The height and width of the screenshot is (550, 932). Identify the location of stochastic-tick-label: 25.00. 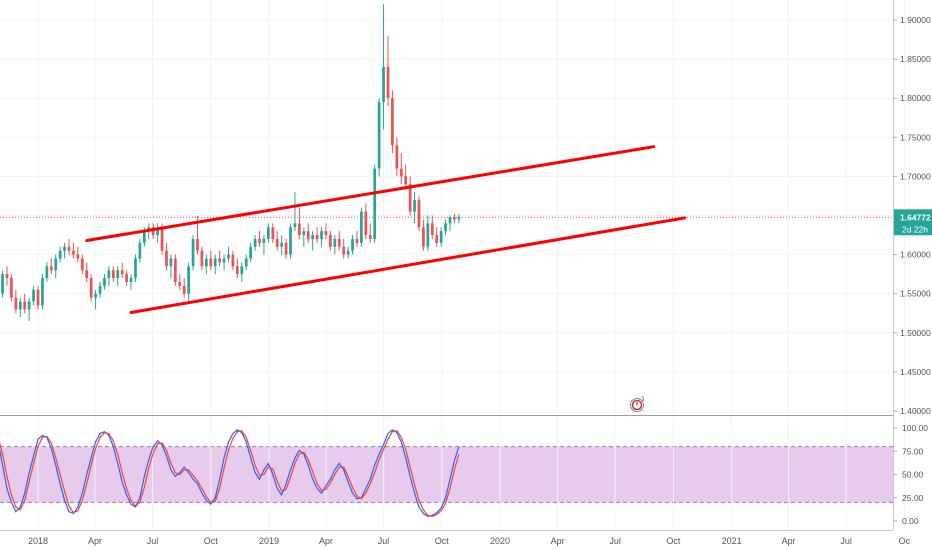
(913, 498).